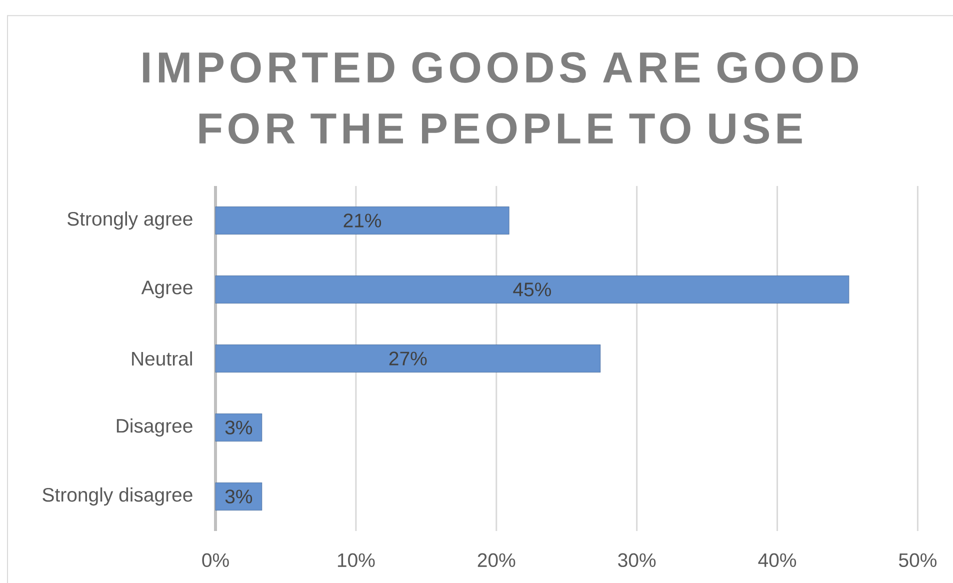  Describe the element at coordinates (215, 560) in the screenshot. I see `x-tick-label: 0%` at that location.